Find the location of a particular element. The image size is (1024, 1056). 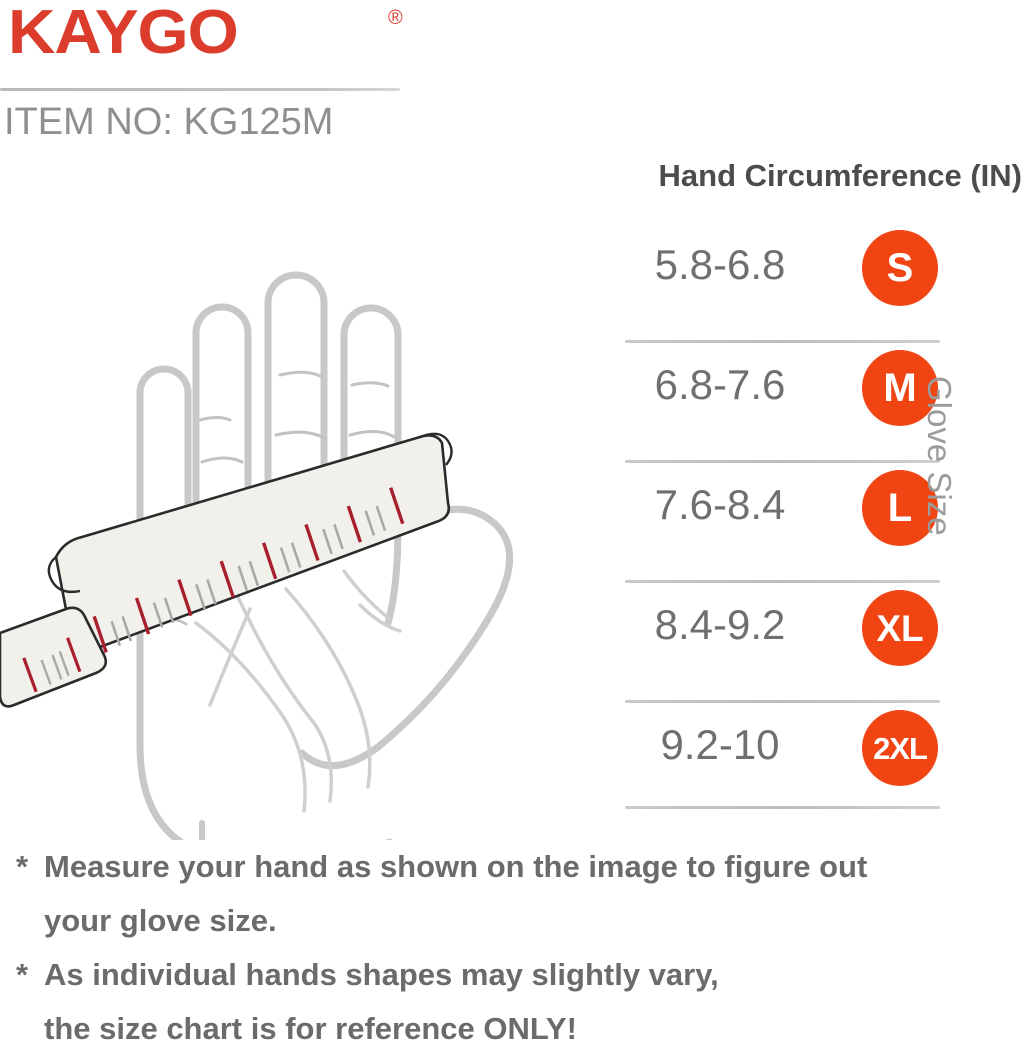

hand-circumference-value: 6.8-7.6 is located at coordinates (720, 384).